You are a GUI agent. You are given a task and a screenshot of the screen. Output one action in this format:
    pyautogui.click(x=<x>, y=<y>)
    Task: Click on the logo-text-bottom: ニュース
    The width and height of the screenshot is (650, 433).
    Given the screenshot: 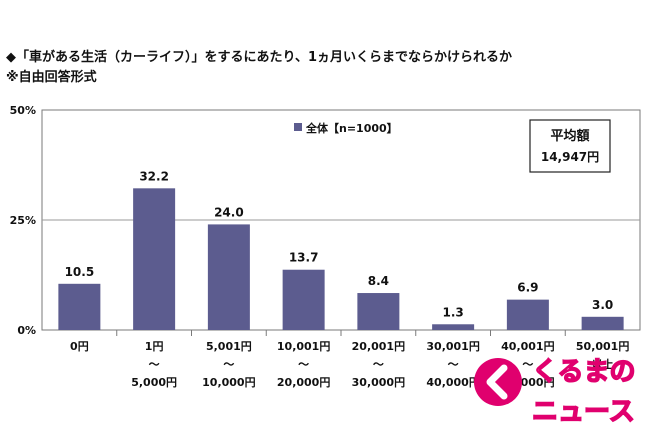 What is the action you would take?
    pyautogui.click(x=583, y=412)
    